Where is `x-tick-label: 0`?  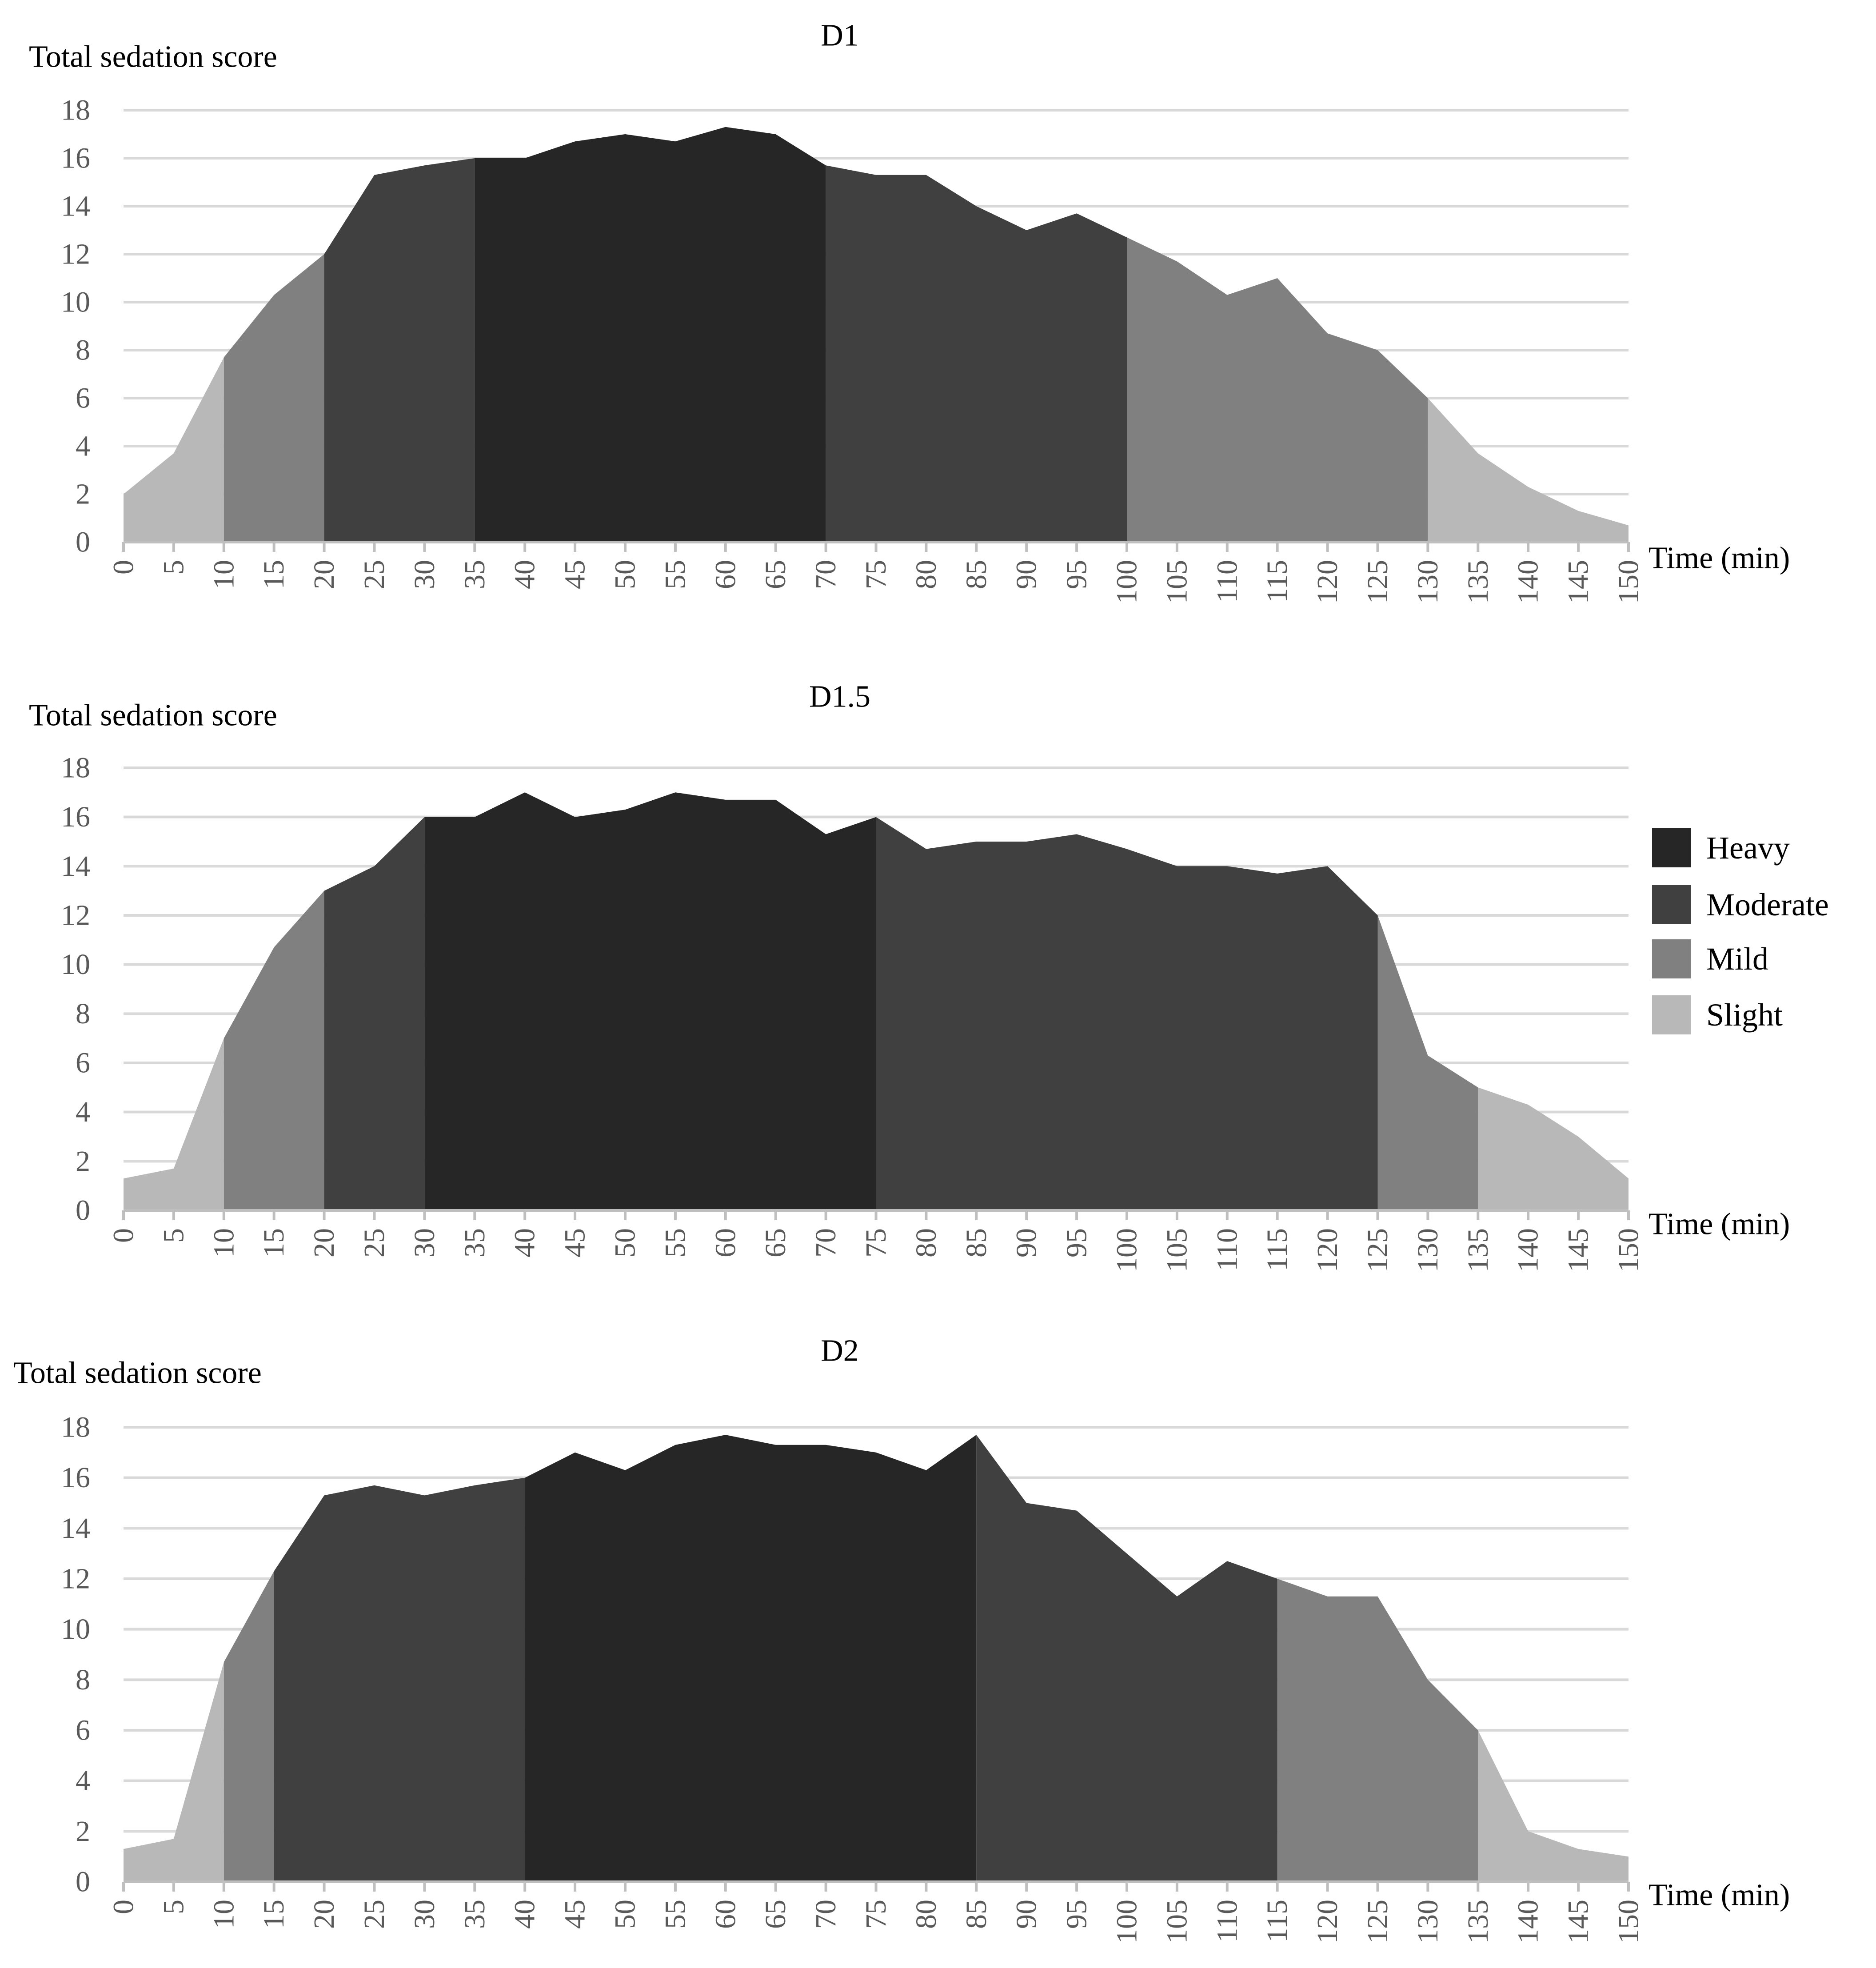 x-tick-label: 0 is located at coordinates (124, 567).